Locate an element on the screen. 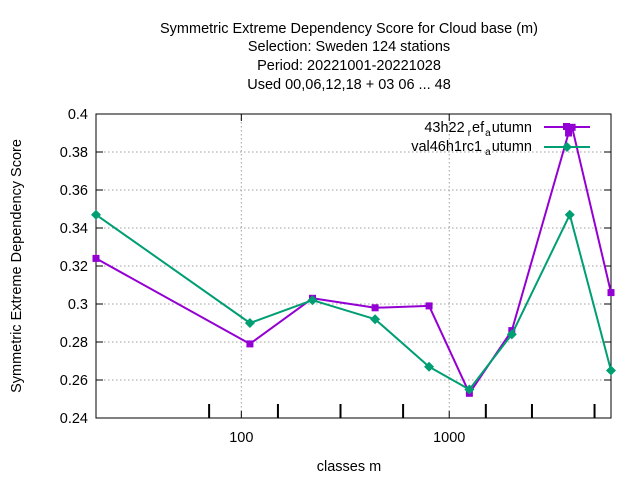 This screenshot has width=640, height=480. title-line-4: Used 00,06,12,18 + 03 06 ... 48 is located at coordinates (349, 85).